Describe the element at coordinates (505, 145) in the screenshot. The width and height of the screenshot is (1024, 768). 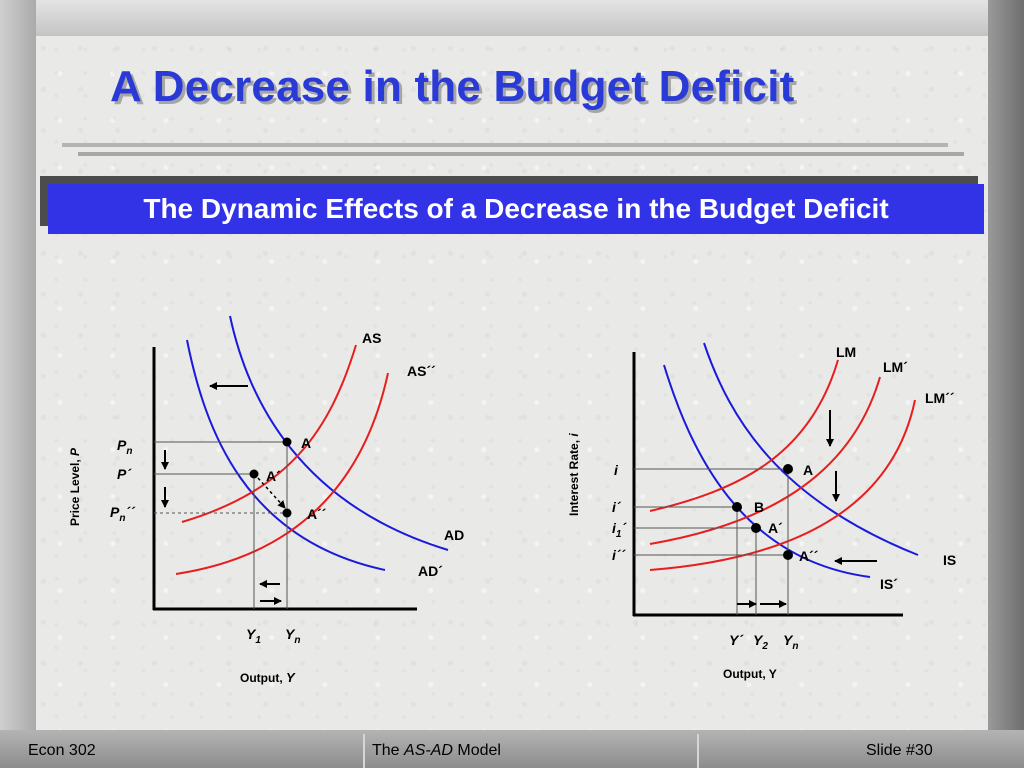
I see `title-underline` at that location.